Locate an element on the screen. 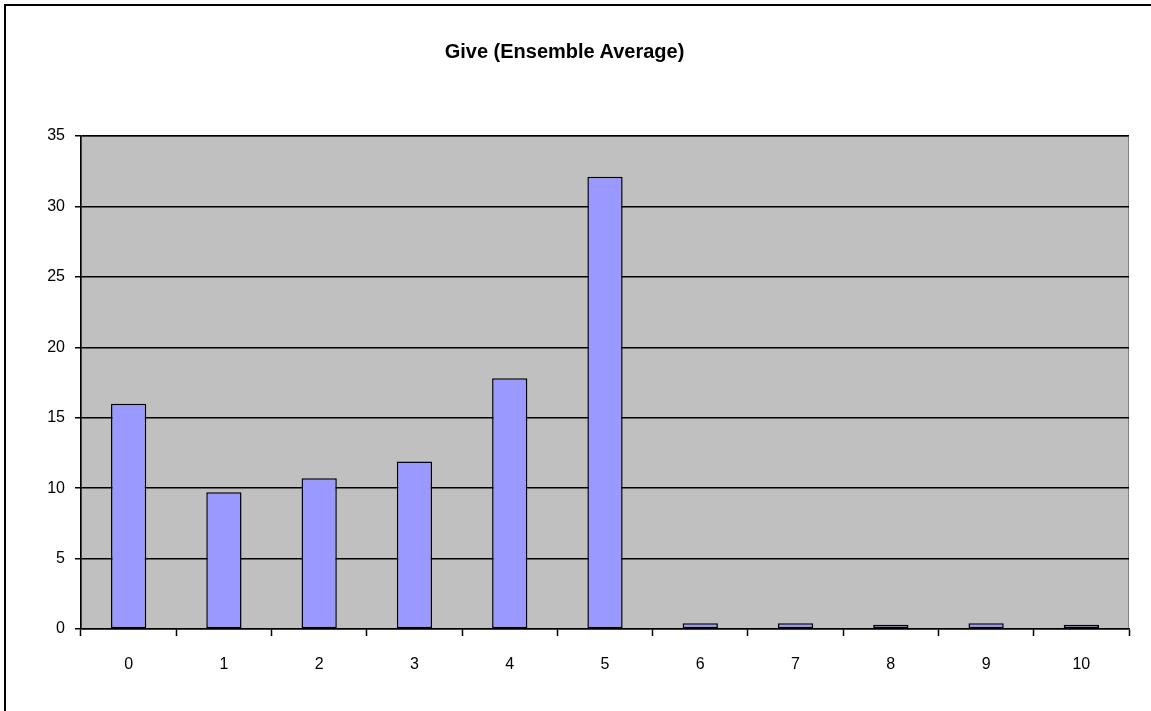 This screenshot has width=1151, height=711. y-tick-label: 25 is located at coordinates (56, 276).